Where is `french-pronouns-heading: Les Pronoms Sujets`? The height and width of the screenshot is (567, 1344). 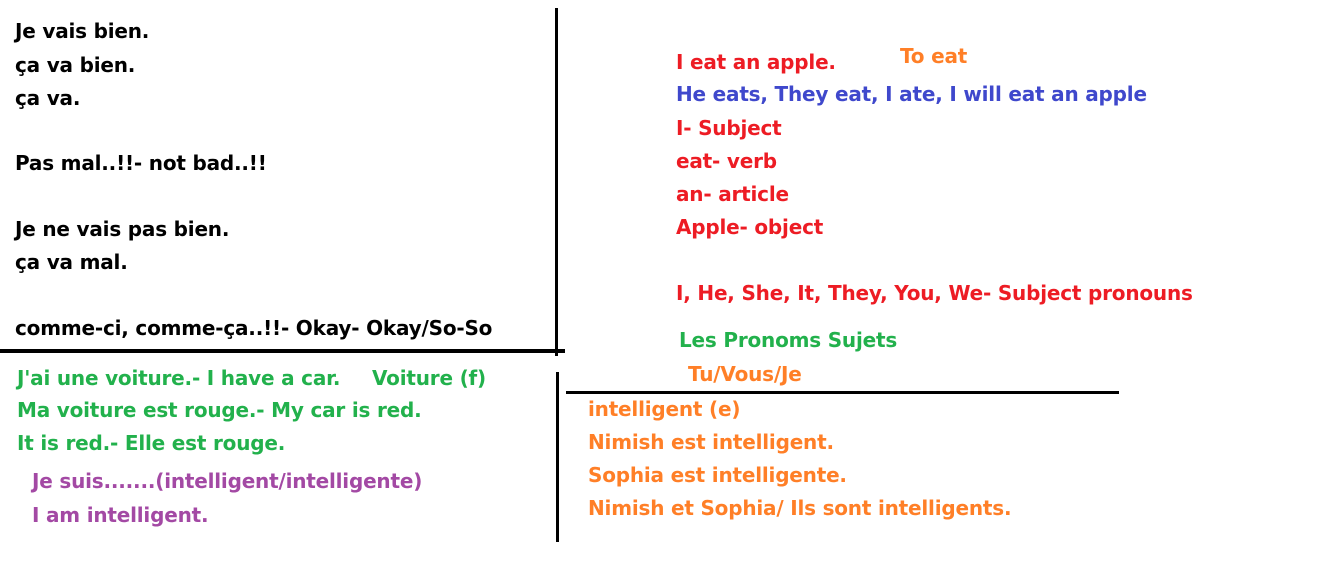
french-pronouns-heading: Les Pronoms Sujets is located at coordinates (788, 340).